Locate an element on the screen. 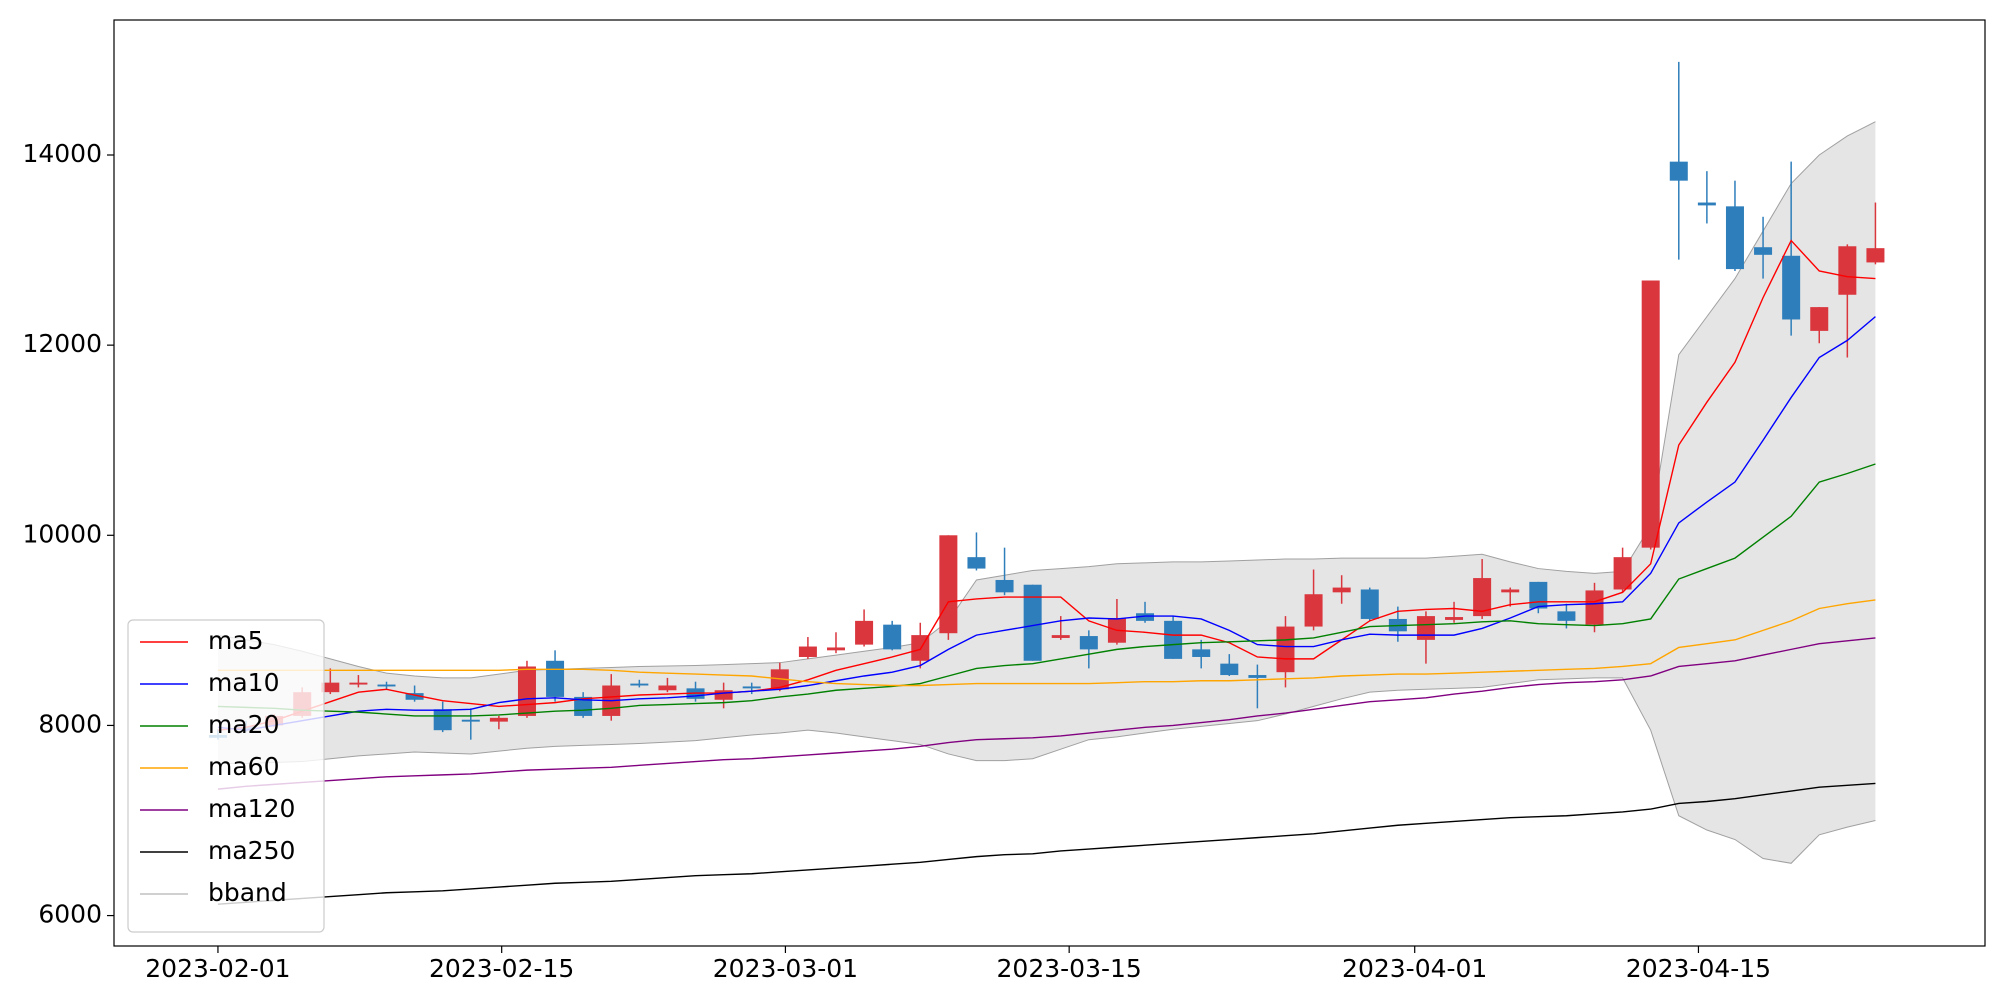 Image resolution: width=2000 pixels, height=1004 pixels. y-tick-label: 14000 is located at coordinates (62, 153).